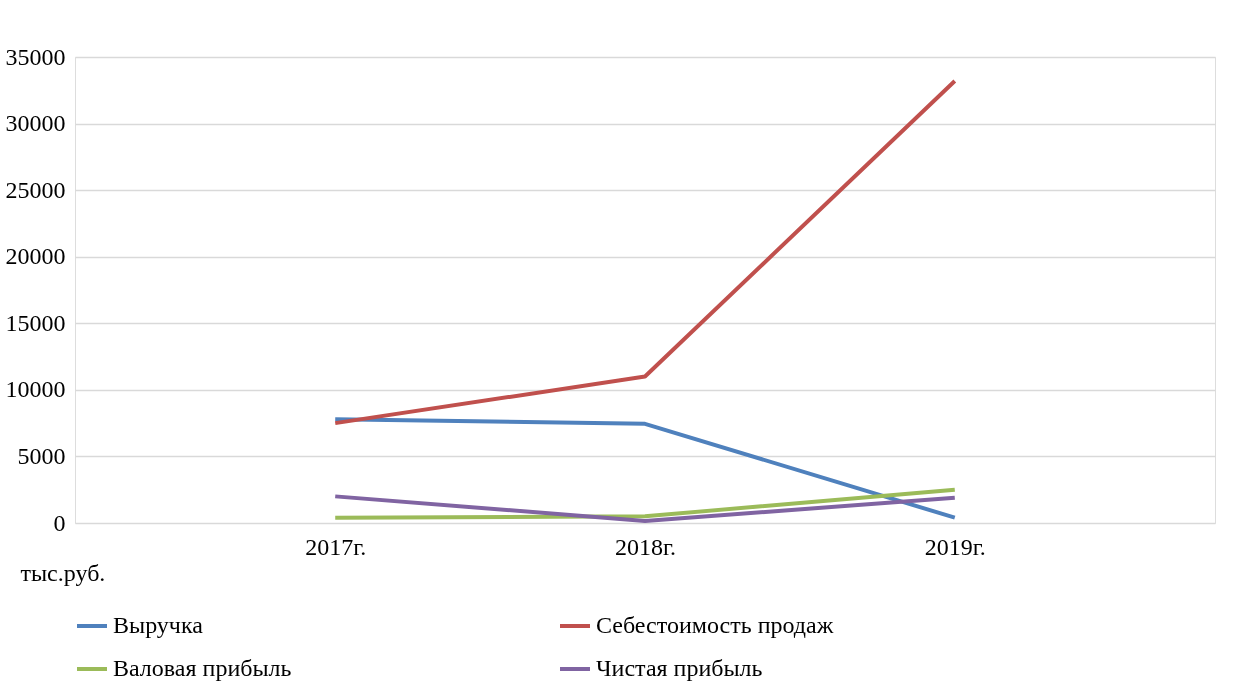 This screenshot has height=698, width=1242. Describe the element at coordinates (955, 546) in the screenshot. I see `x-tick-label: 2019г.` at that location.